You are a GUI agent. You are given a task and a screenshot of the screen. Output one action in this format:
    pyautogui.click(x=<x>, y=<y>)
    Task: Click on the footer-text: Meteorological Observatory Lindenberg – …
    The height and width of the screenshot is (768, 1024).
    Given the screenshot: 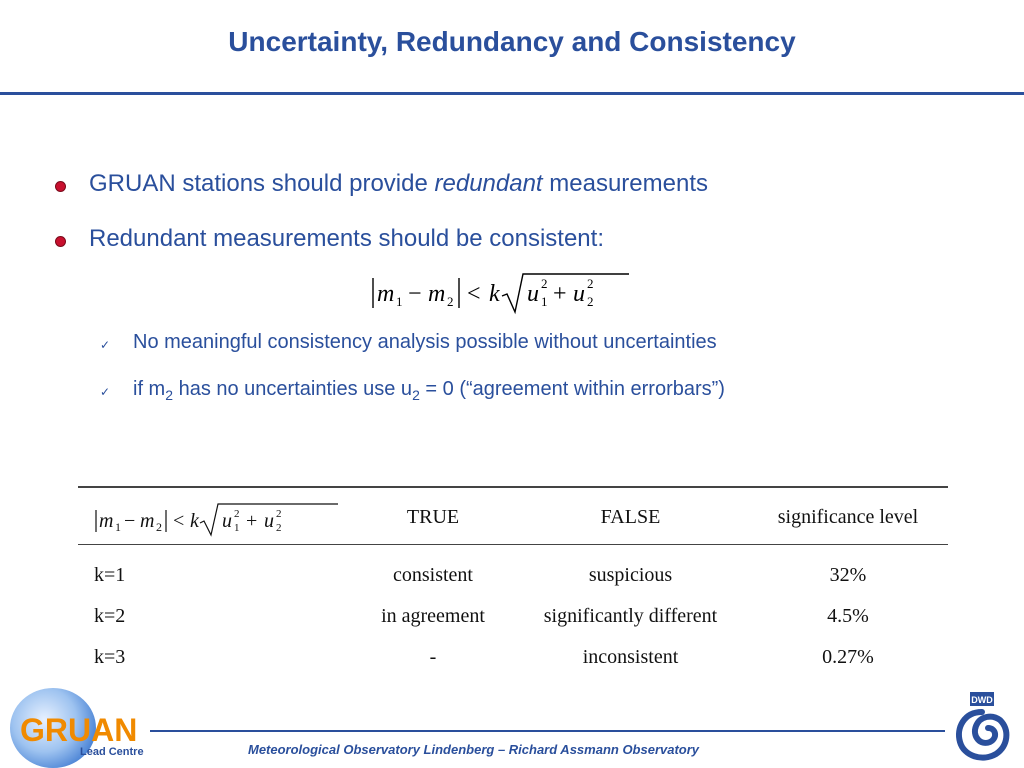 What is the action you would take?
    pyautogui.click(x=474, y=749)
    